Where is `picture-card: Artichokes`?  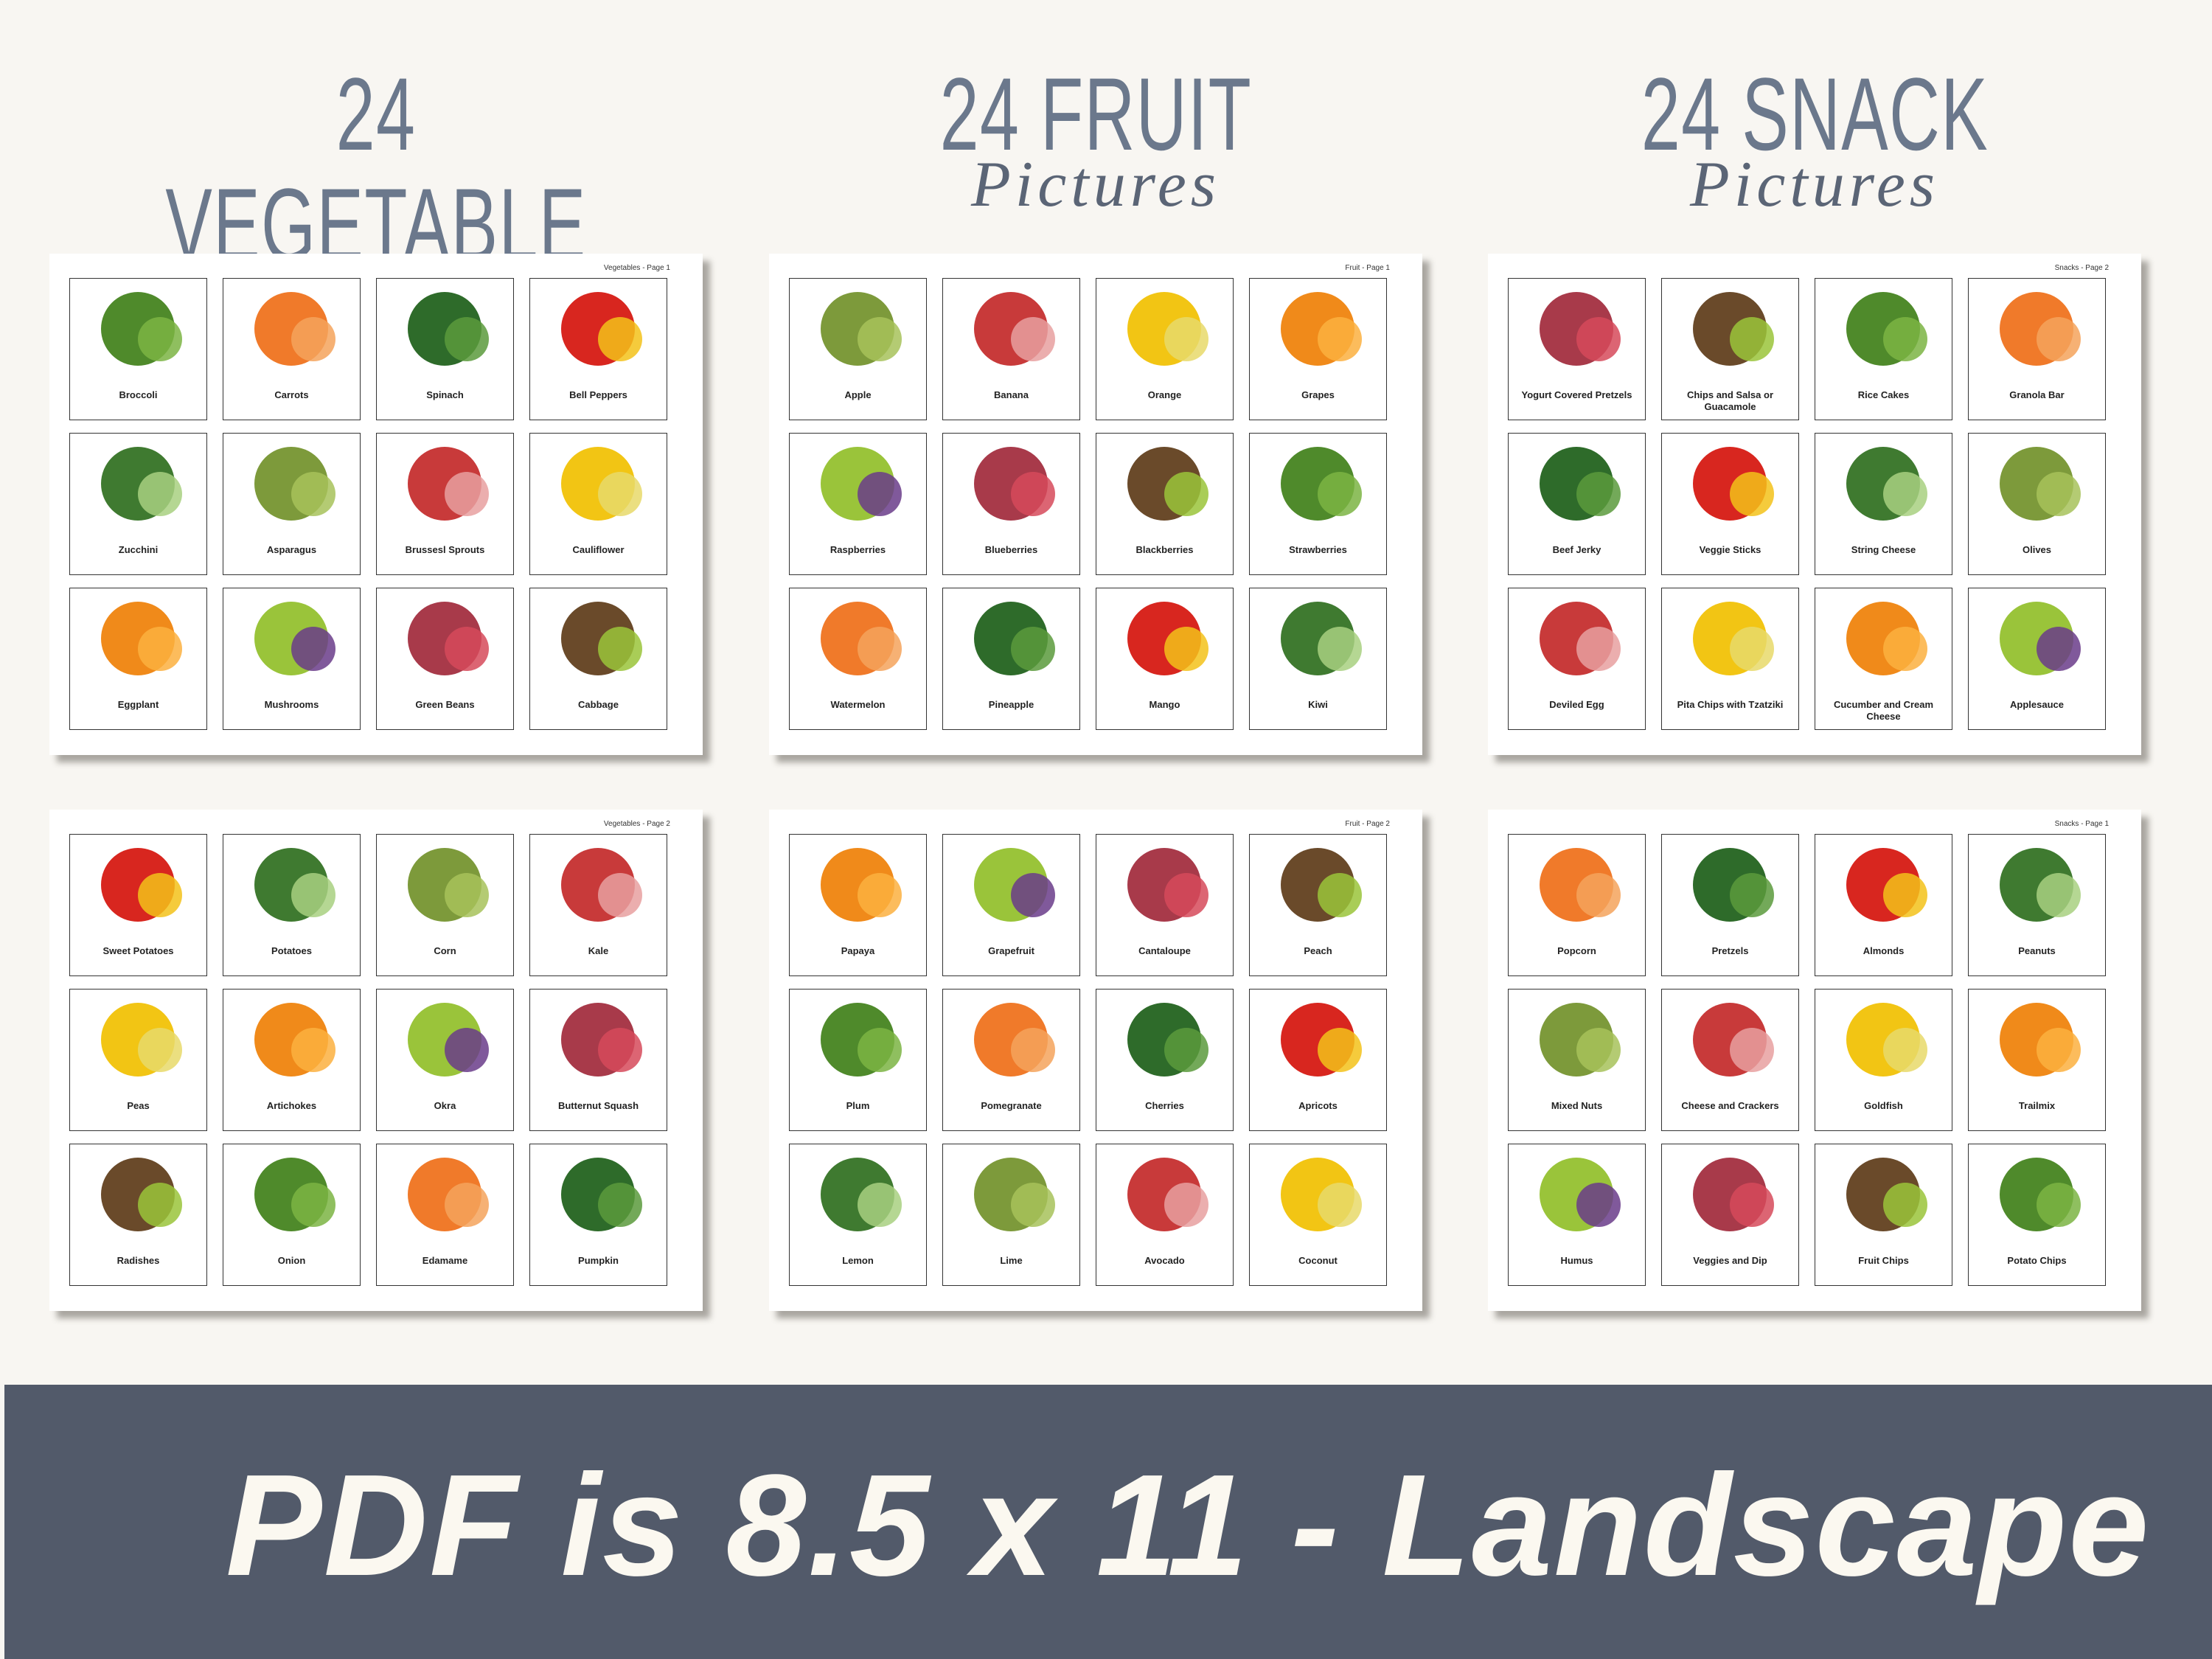
picture-card: Artichokes is located at coordinates (292, 1060).